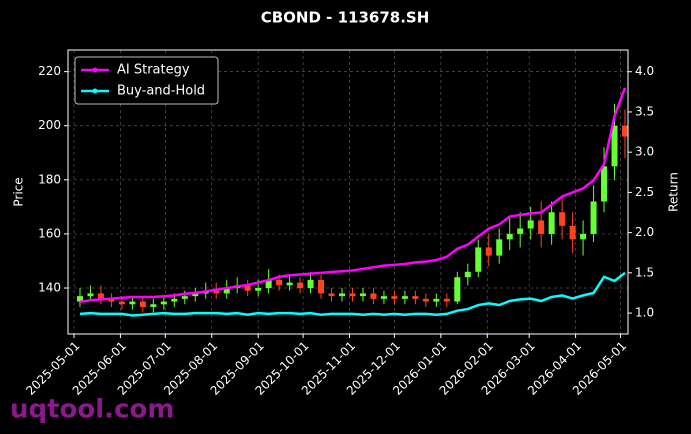 This screenshot has height=434, width=691. I want to click on y-tick-label: 160, so click(49, 233).